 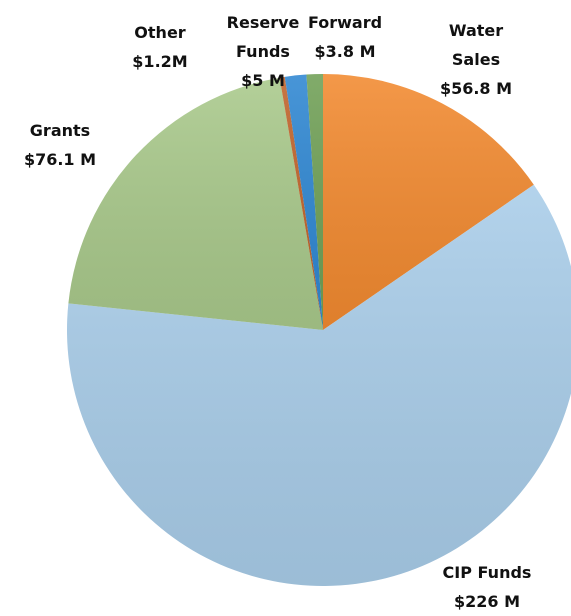 I want to click on category-name: Grants, so click(x=60, y=130).